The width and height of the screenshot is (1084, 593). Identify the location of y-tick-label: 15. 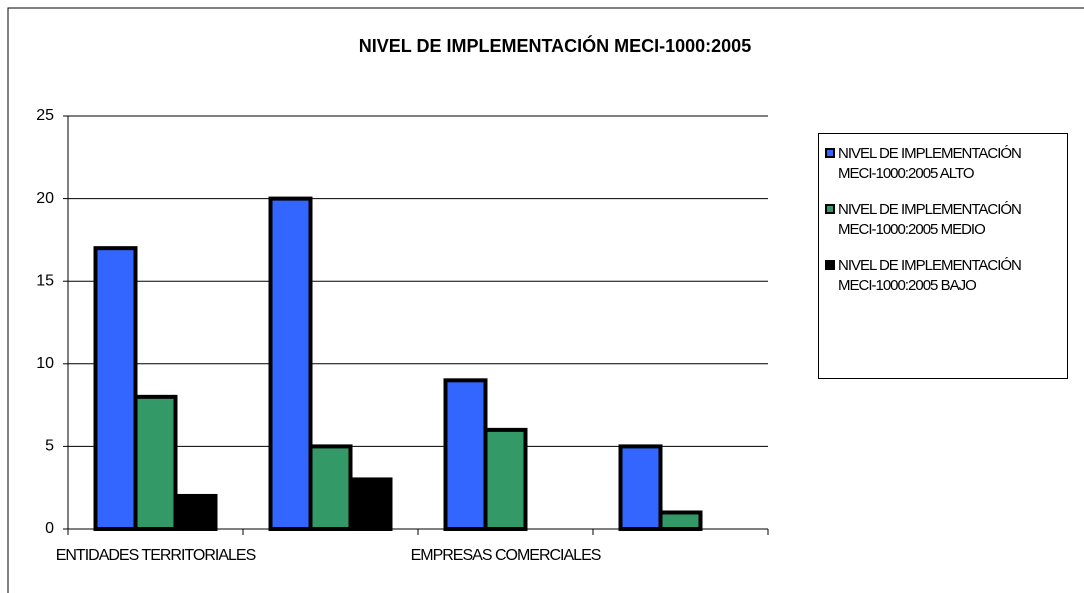
(45, 280).